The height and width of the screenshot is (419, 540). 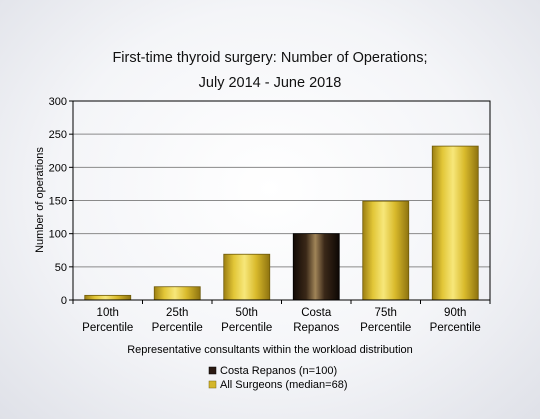 What do you see at coordinates (212, 370) in the screenshot?
I see `legend-swatch-costa-repanos` at bounding box center [212, 370].